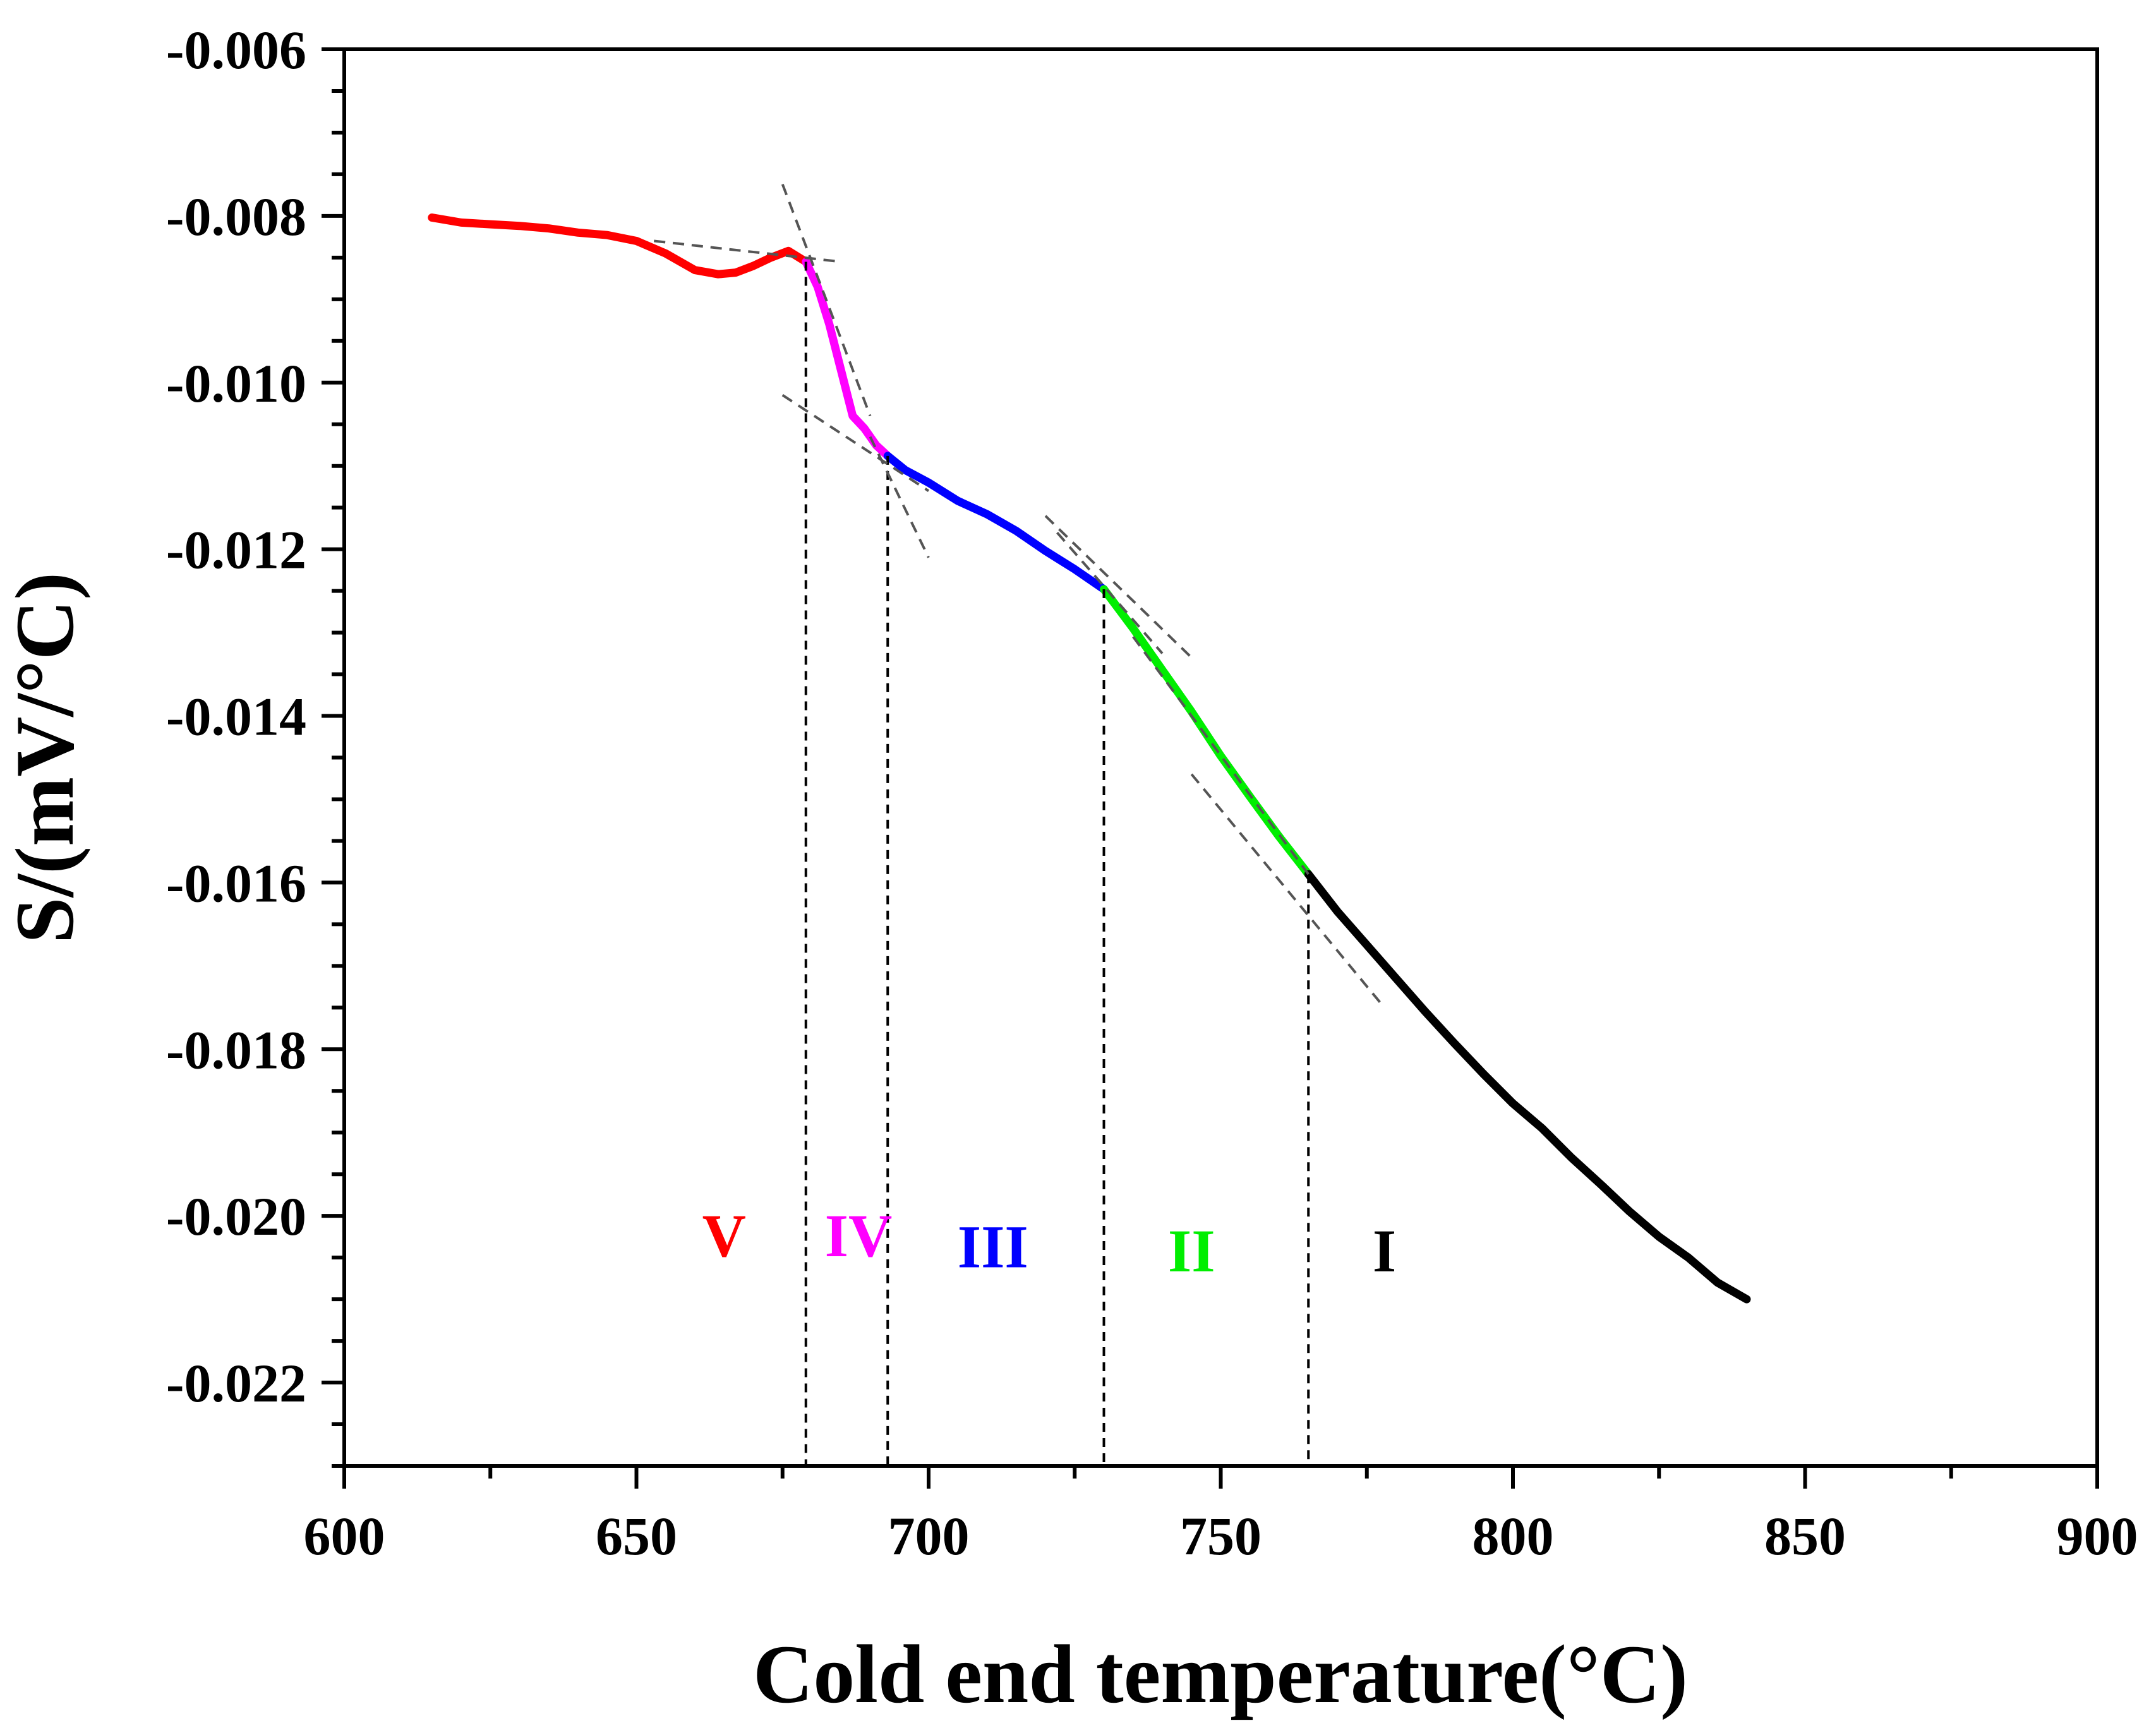 This screenshot has height=1728, width=2156. What do you see at coordinates (236, 883) in the screenshot?
I see `y-tick-label-5: -0.016` at bounding box center [236, 883].